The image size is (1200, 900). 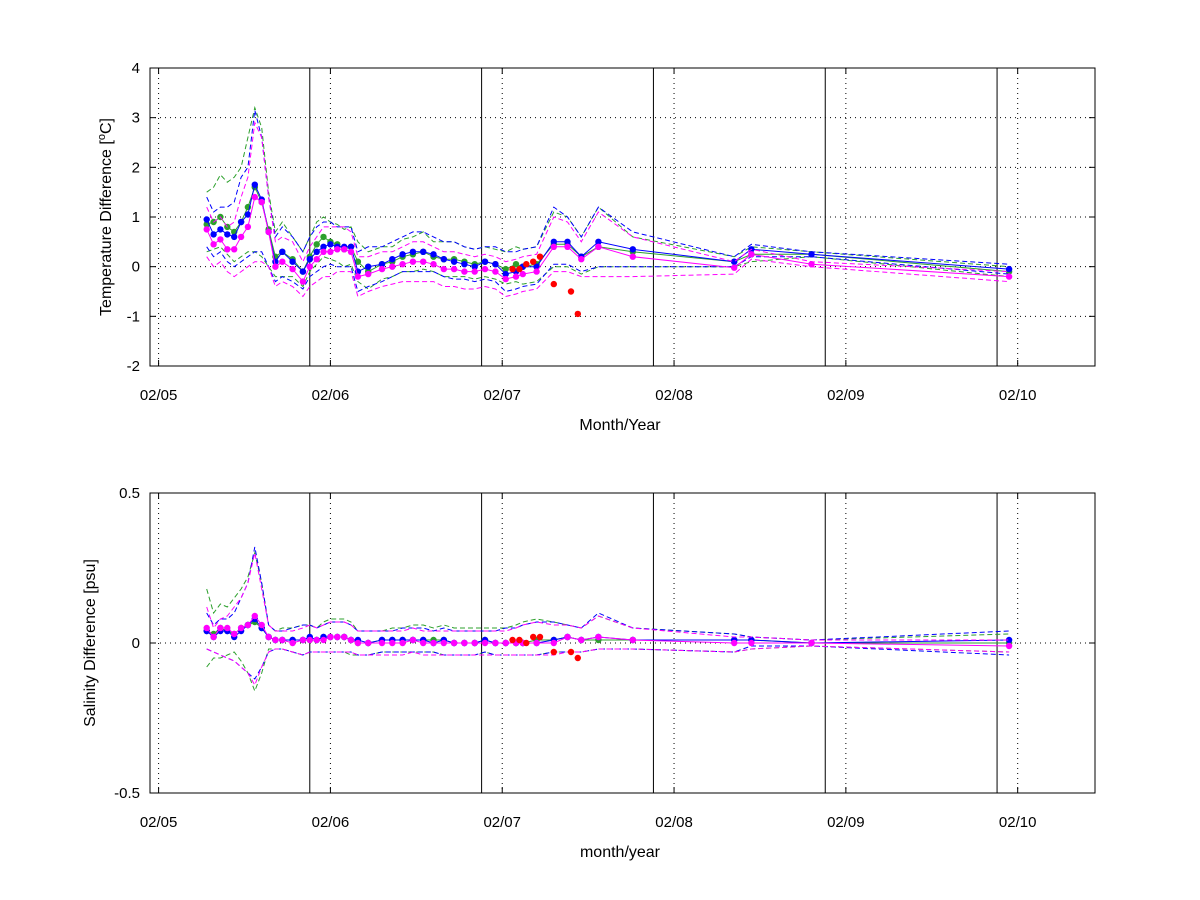 I want to click on salinity-series, so click(x=608, y=619).